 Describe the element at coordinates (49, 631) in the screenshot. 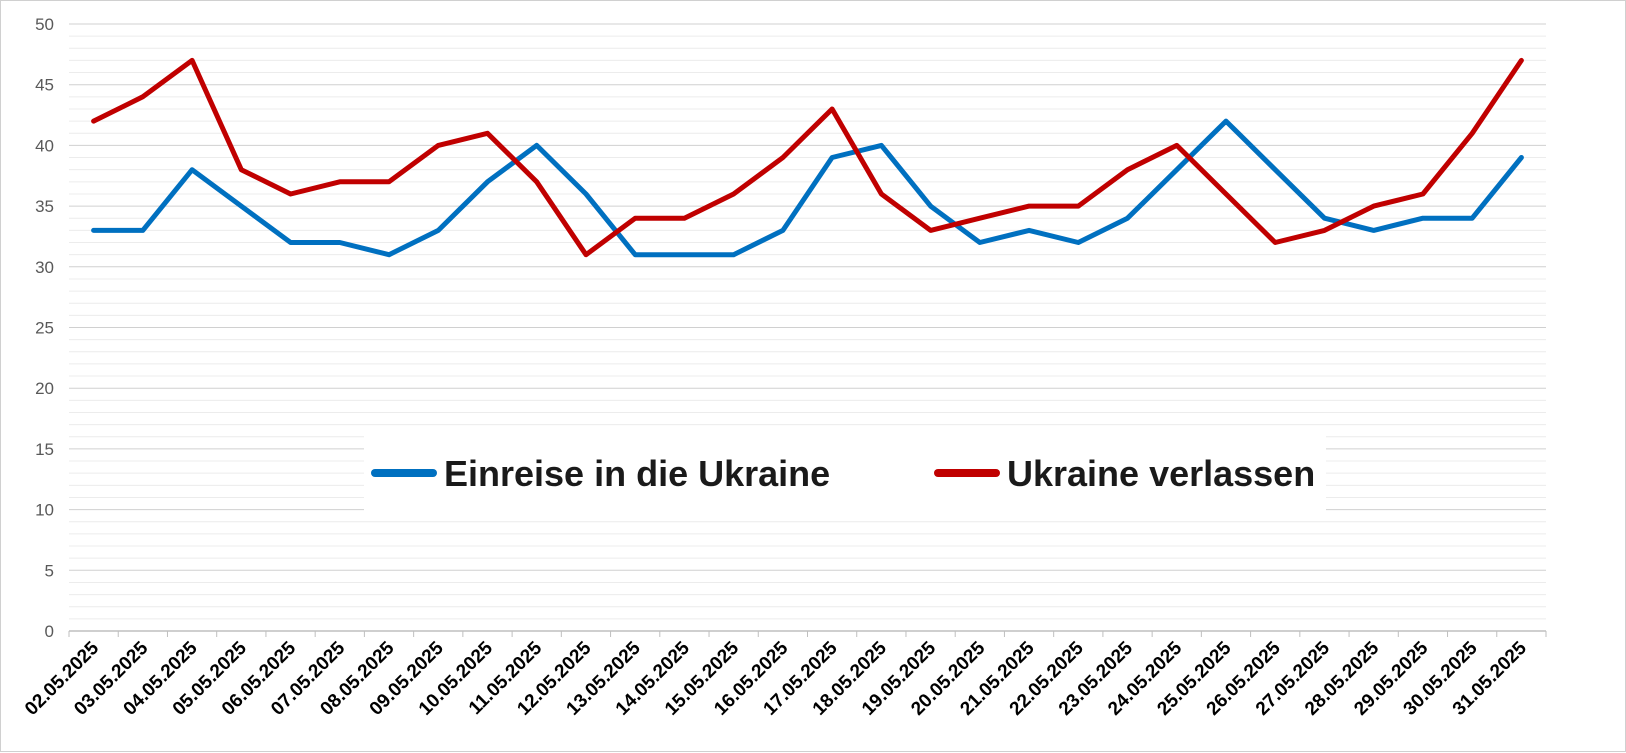

I see `y-tick-label: 0` at that location.